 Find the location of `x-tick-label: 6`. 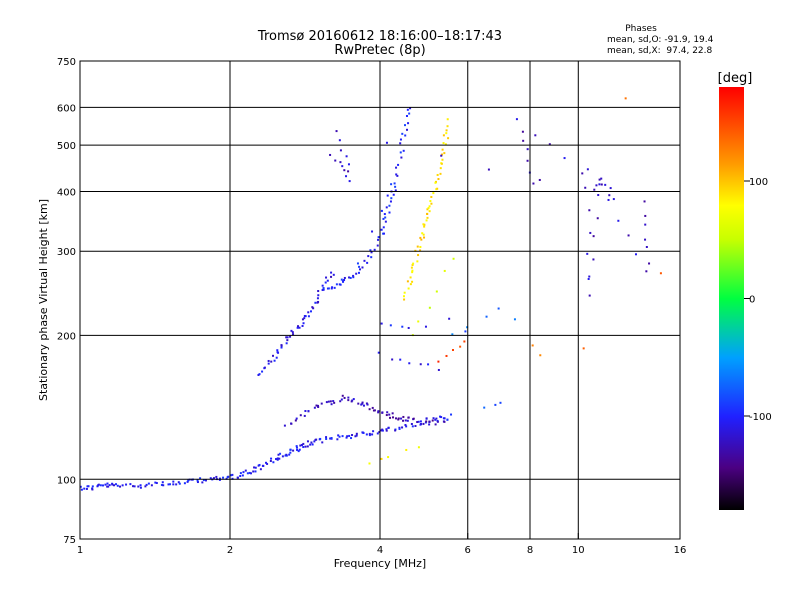

x-tick-label: 6 is located at coordinates (468, 550).